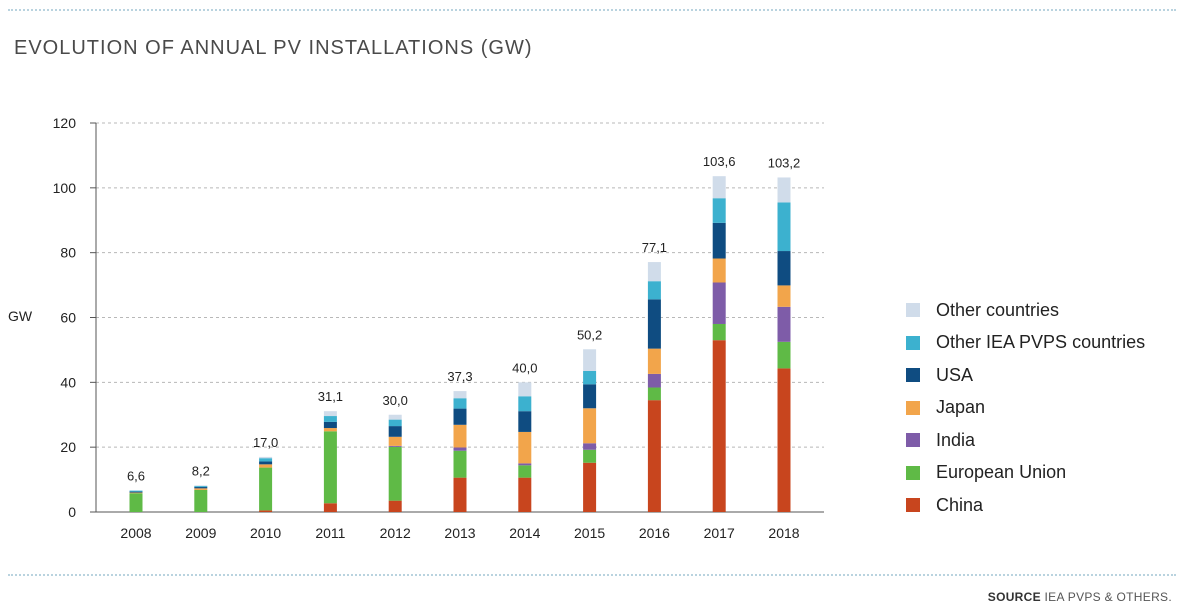 This screenshot has width=1184, height=610. Describe the element at coordinates (65, 188) in the screenshot. I see `y-tick-label: 100` at that location.